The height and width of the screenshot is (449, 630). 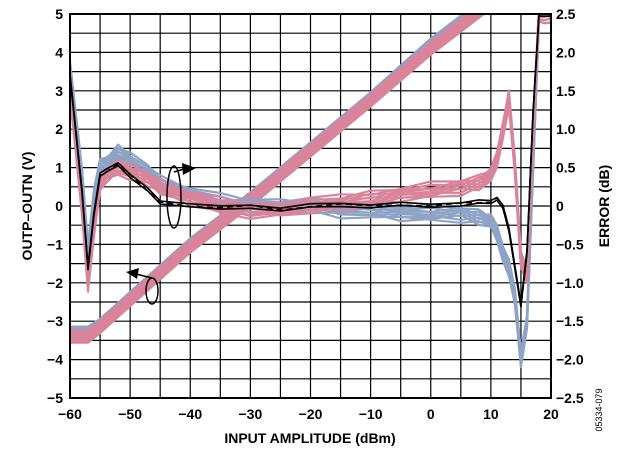 I want to click on right-axis-arrow-line, so click(x=179, y=170).